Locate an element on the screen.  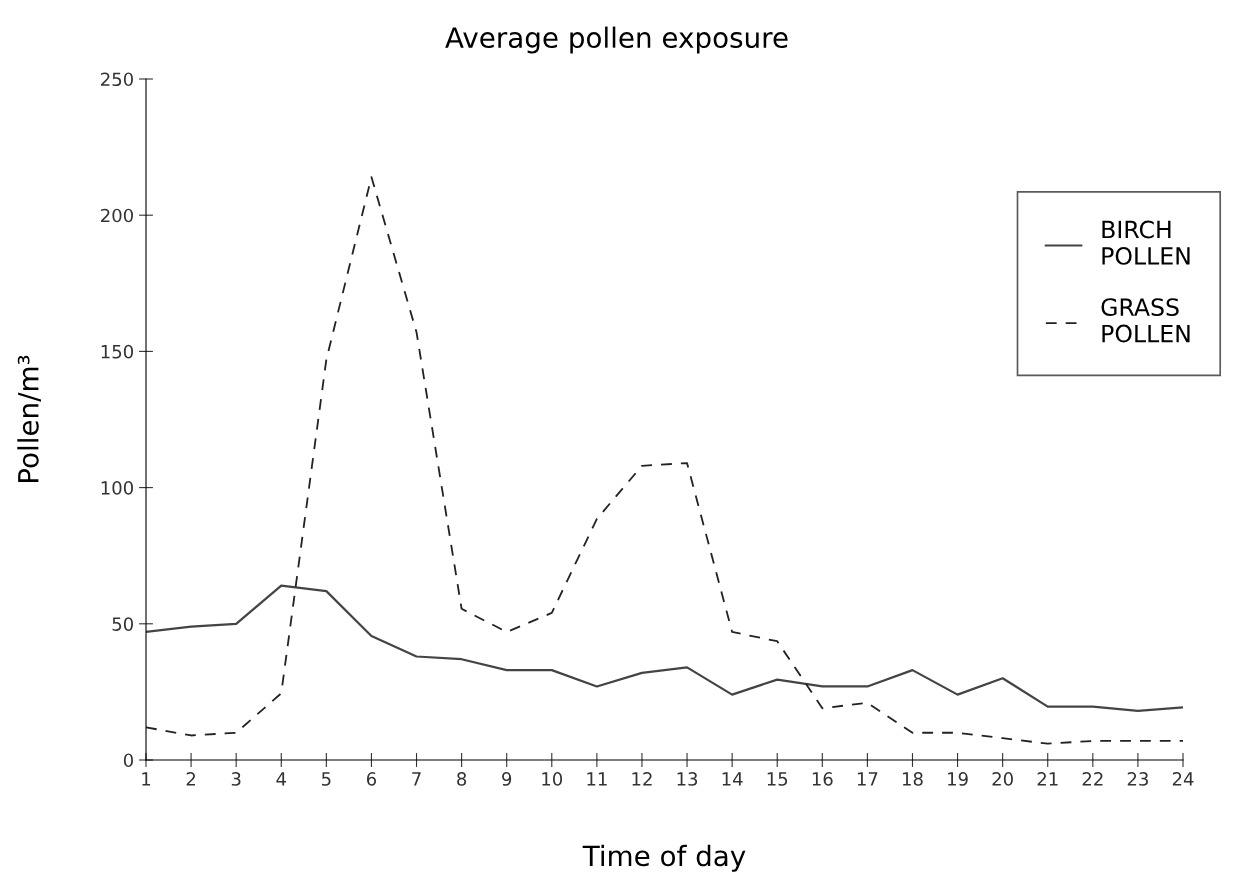
y-axis-title: Pollen/m³ is located at coordinates (29, 418).